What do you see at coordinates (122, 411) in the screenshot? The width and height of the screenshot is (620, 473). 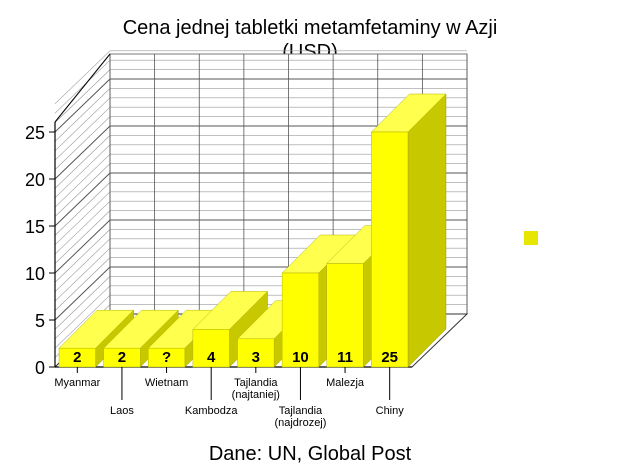 I see `x-tick-label: Laos` at bounding box center [122, 411].